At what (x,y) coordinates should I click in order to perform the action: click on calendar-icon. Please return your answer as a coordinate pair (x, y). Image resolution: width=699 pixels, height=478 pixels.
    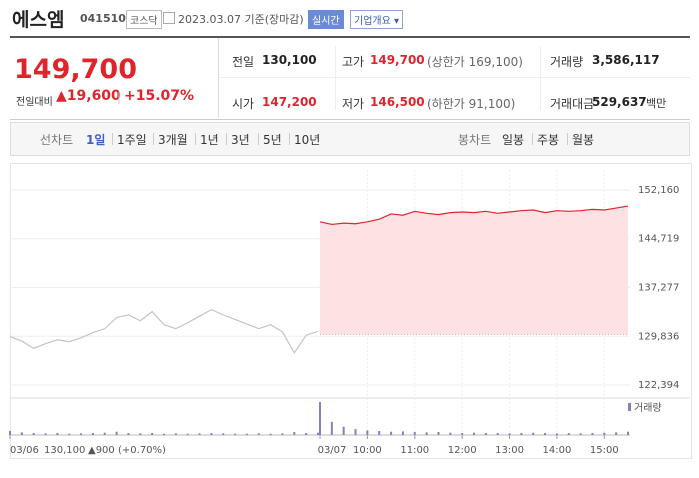
    Looking at the image, I should click on (169, 18).